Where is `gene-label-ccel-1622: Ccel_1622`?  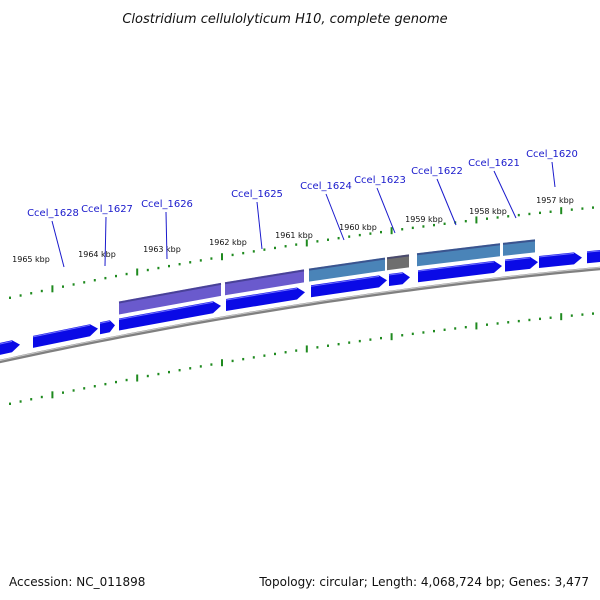
gene-label-ccel-1622: Ccel_1622 is located at coordinates (437, 171).